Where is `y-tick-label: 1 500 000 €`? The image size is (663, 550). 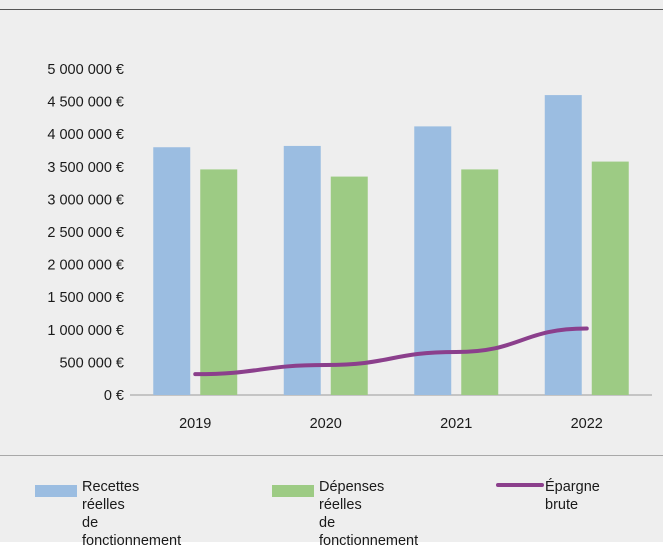 y-tick-label: 1 500 000 € is located at coordinates (85, 298).